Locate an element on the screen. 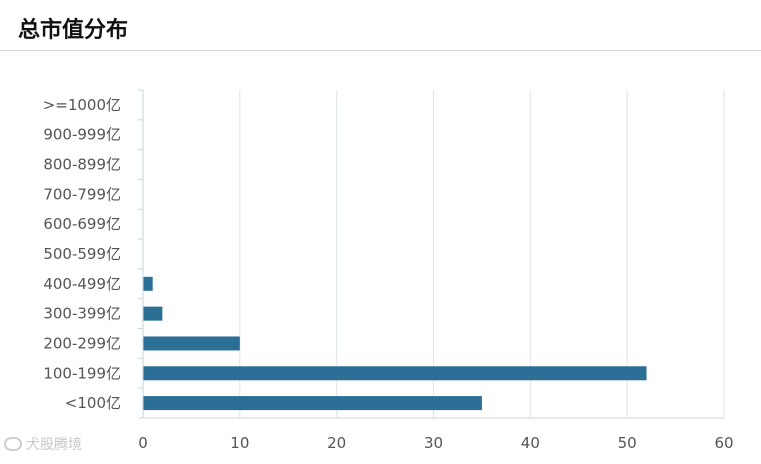 This screenshot has height=464, width=761. x-tick-label: 10 is located at coordinates (239, 443).